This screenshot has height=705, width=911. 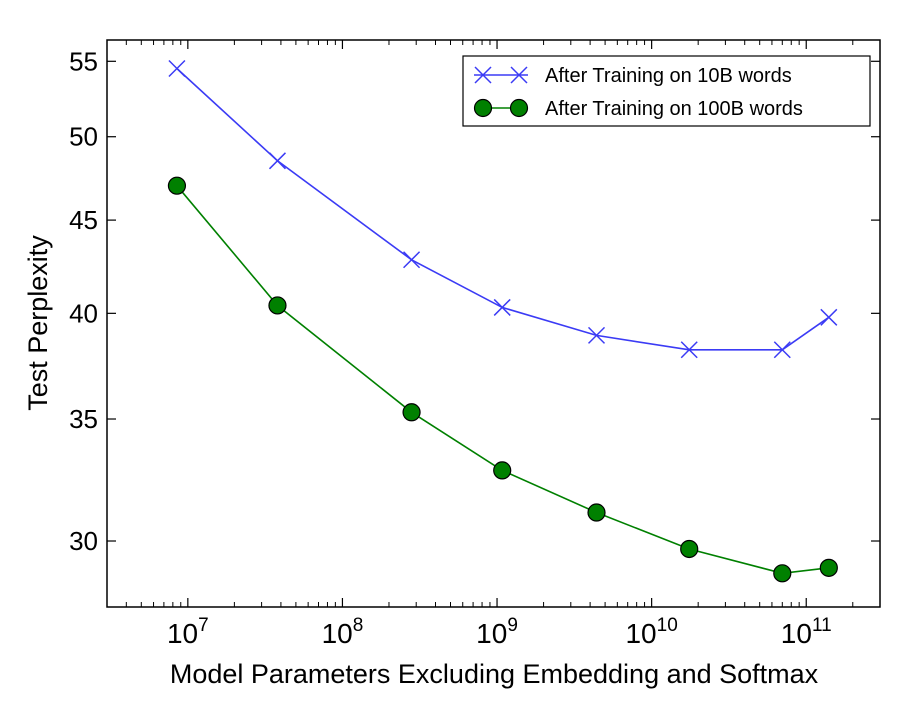 I want to click on x-tick-label: 10⁷, so click(x=188, y=632).